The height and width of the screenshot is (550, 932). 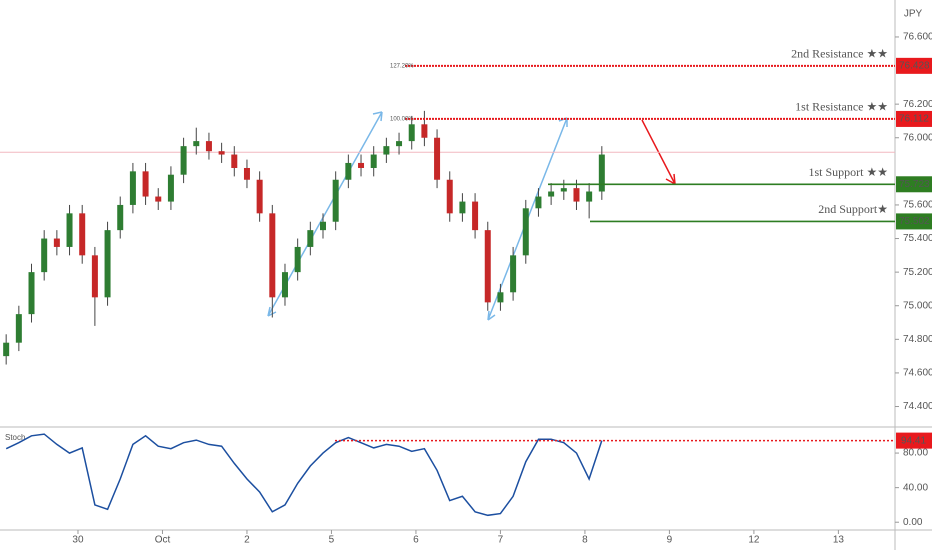 What do you see at coordinates (78, 540) in the screenshot?
I see `x-tick-label: 30` at bounding box center [78, 540].